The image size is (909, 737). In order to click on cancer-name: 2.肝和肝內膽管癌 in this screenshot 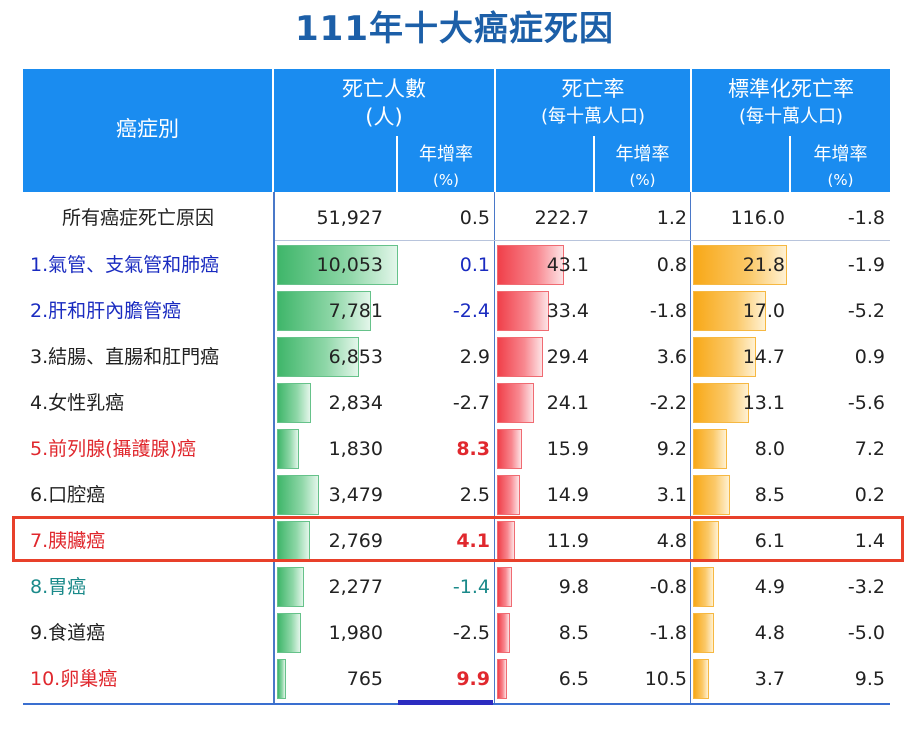, I will do `click(106, 311)`.